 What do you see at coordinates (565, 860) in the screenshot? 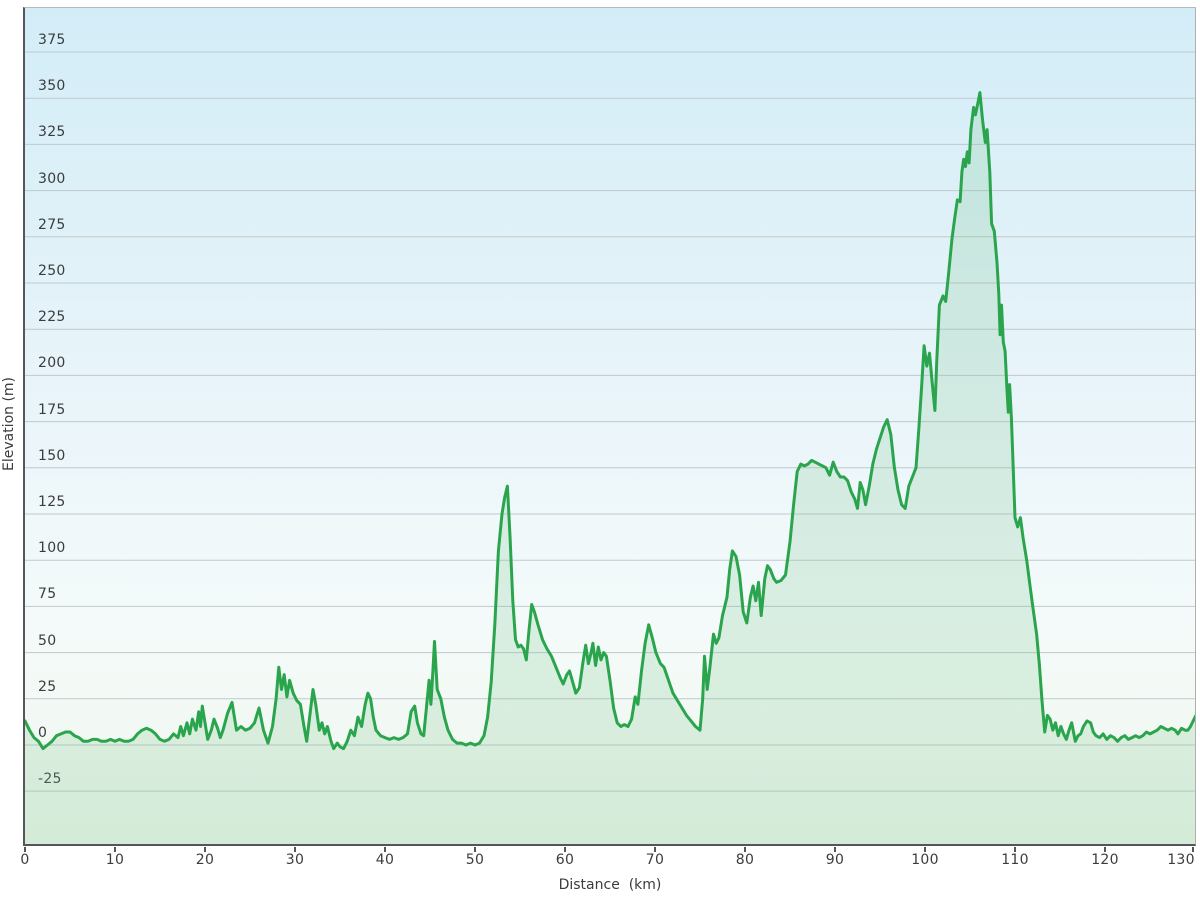
I see `x-tick-label: 60` at bounding box center [565, 860].